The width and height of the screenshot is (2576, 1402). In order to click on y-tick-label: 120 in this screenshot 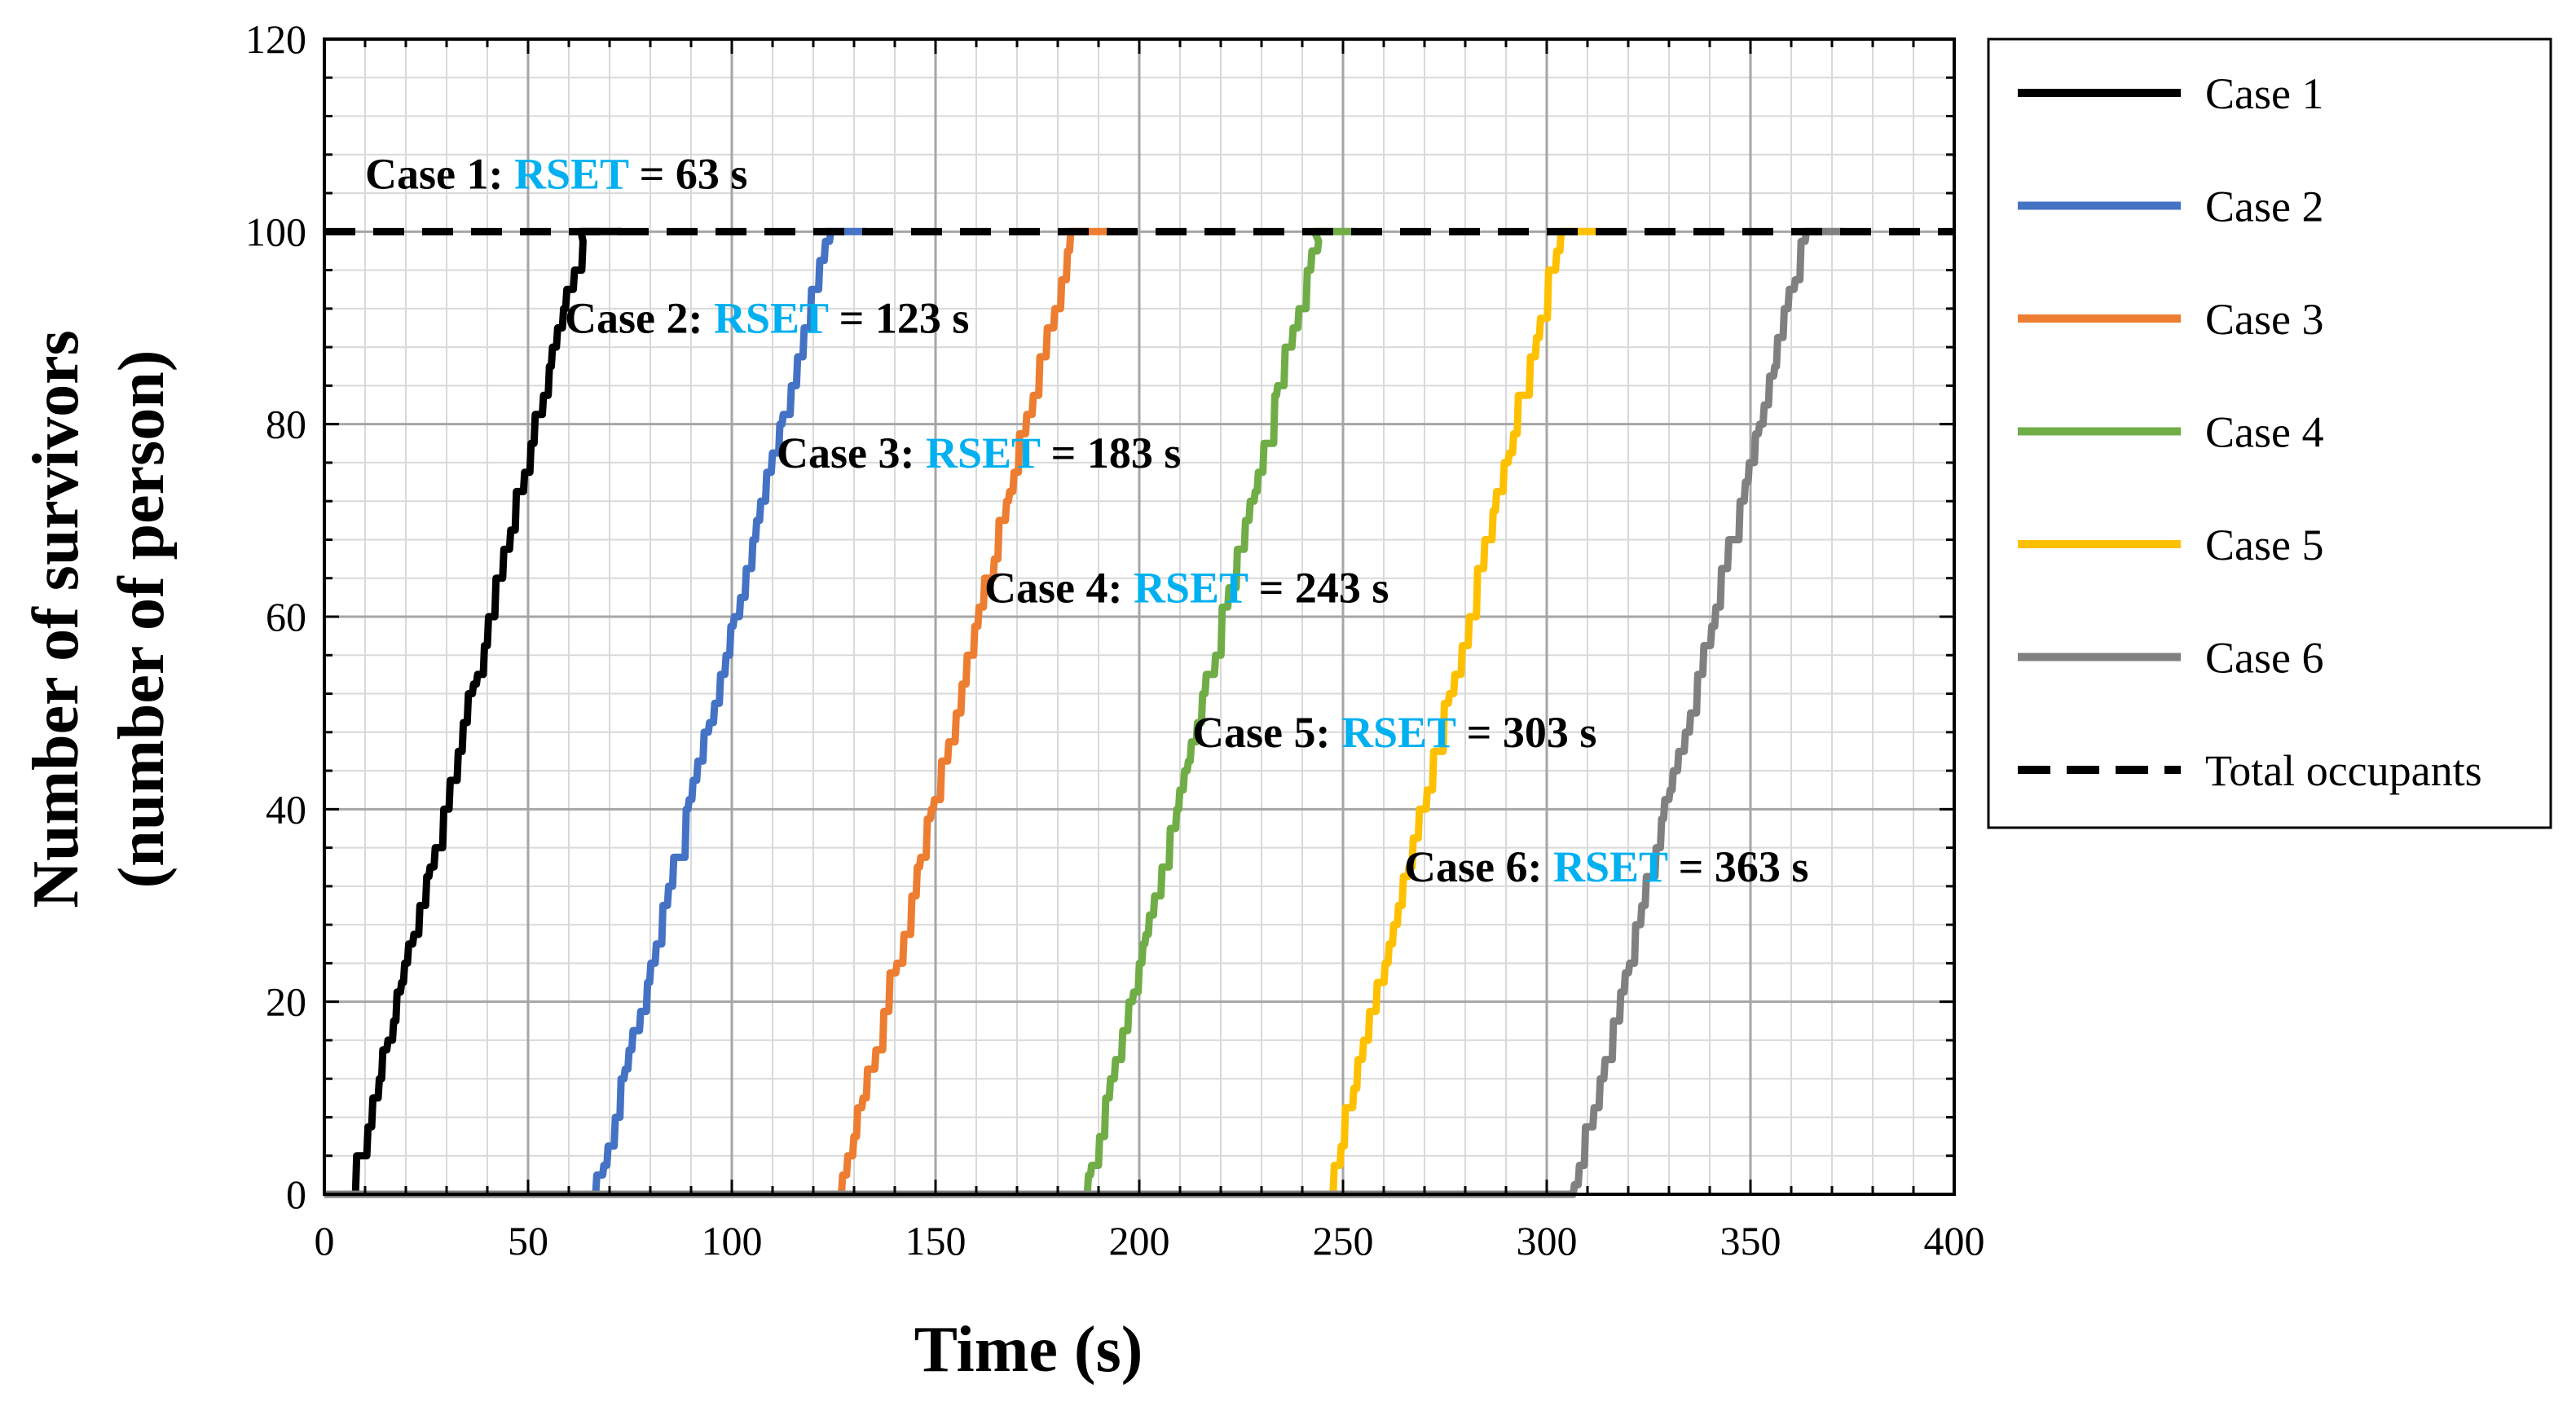, I will do `click(275, 39)`.